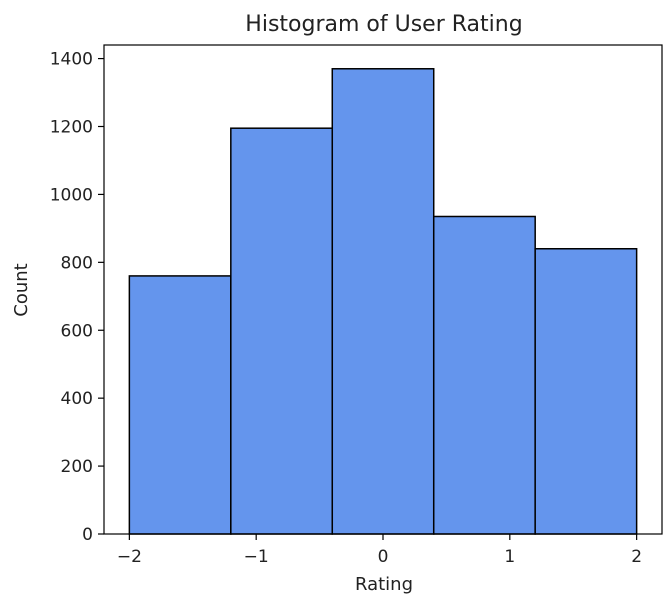 This screenshot has height=606, width=672. What do you see at coordinates (21, 289) in the screenshot?
I see `y-axis-label: Count` at bounding box center [21, 289].